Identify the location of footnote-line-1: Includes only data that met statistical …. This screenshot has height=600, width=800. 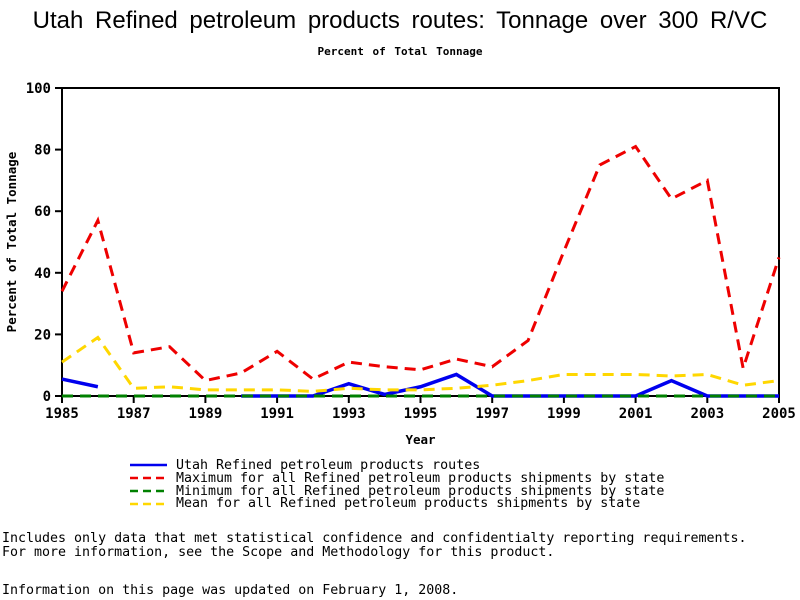
(374, 538).